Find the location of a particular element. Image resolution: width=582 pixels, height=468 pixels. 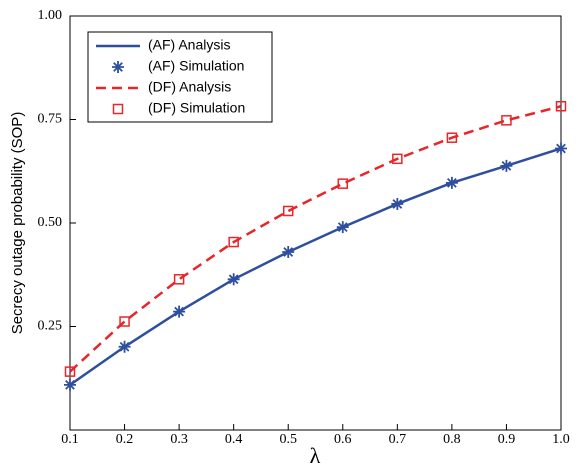

x-tick-label: 0.8 is located at coordinates (452, 439).